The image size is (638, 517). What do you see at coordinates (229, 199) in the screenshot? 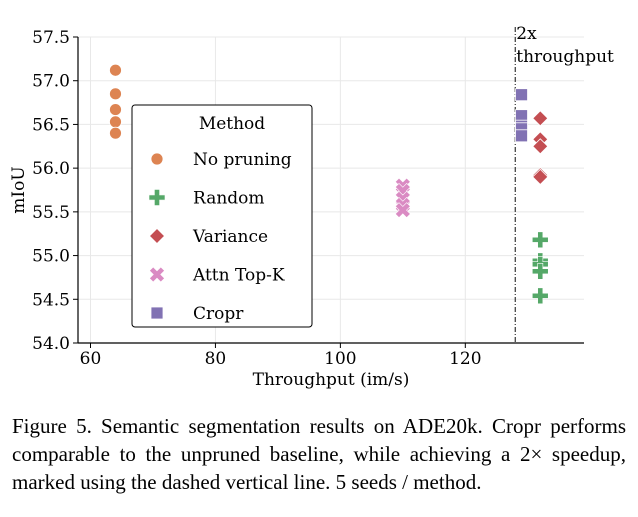
I see `legend-label-random: Random` at bounding box center [229, 199].